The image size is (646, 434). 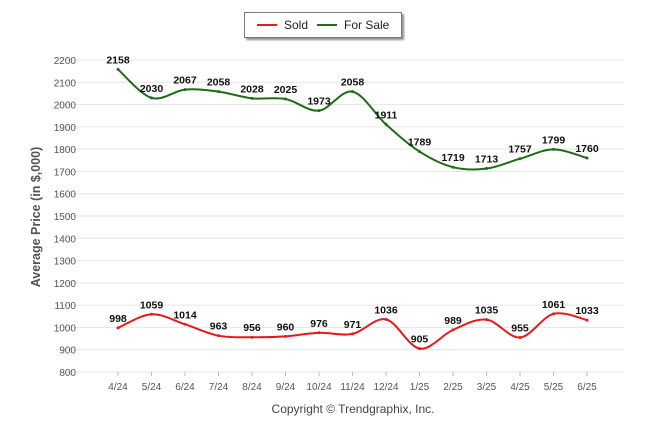 I want to click on data-label-sold: 960, so click(x=286, y=327).